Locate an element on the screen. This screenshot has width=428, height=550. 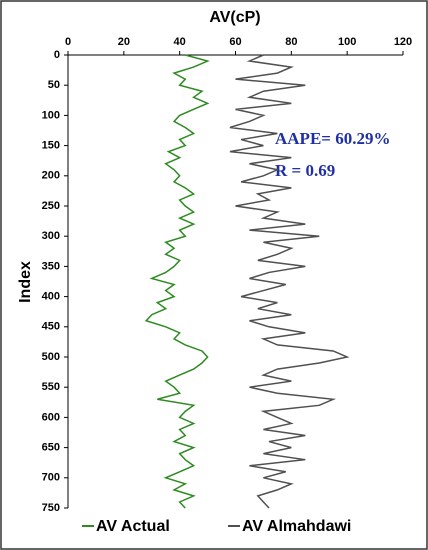
x-tick-label: 120 is located at coordinates (403, 42).